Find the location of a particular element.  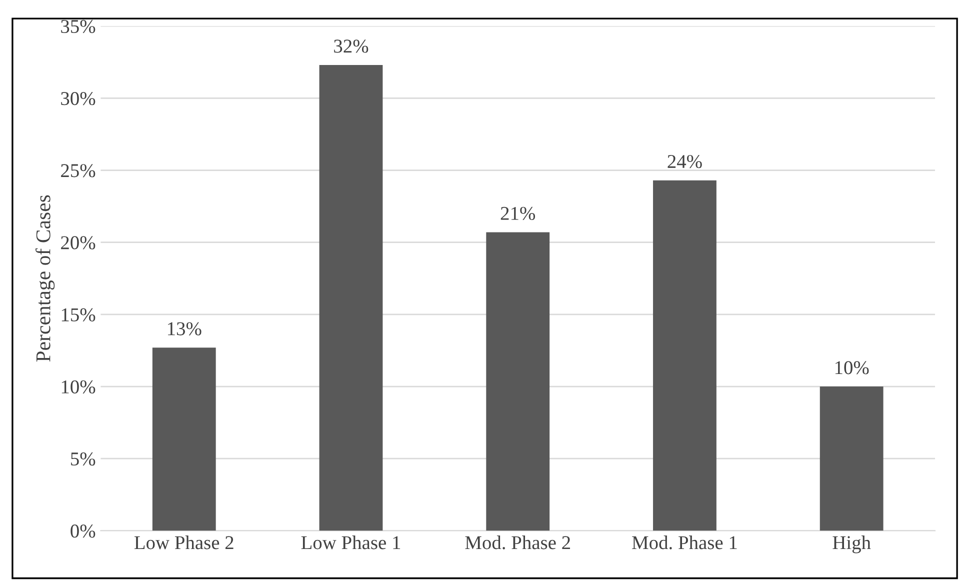

y-tick-label: 10% is located at coordinates (79, 387).